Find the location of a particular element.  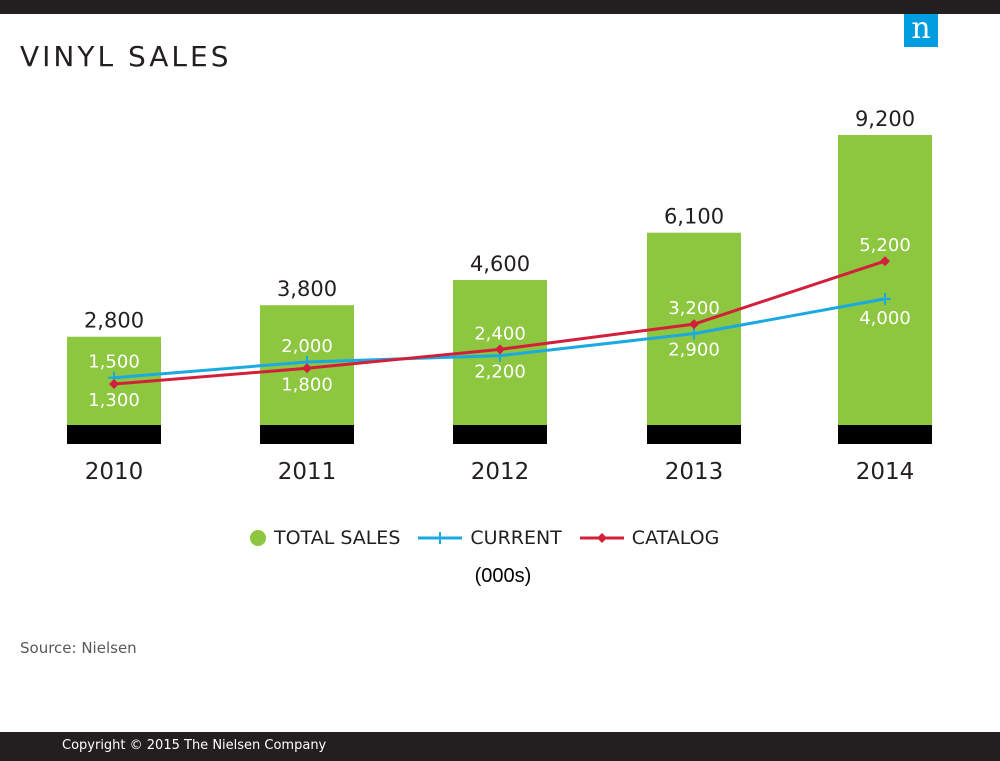

x-tick-2013: 2013 is located at coordinates (694, 472).